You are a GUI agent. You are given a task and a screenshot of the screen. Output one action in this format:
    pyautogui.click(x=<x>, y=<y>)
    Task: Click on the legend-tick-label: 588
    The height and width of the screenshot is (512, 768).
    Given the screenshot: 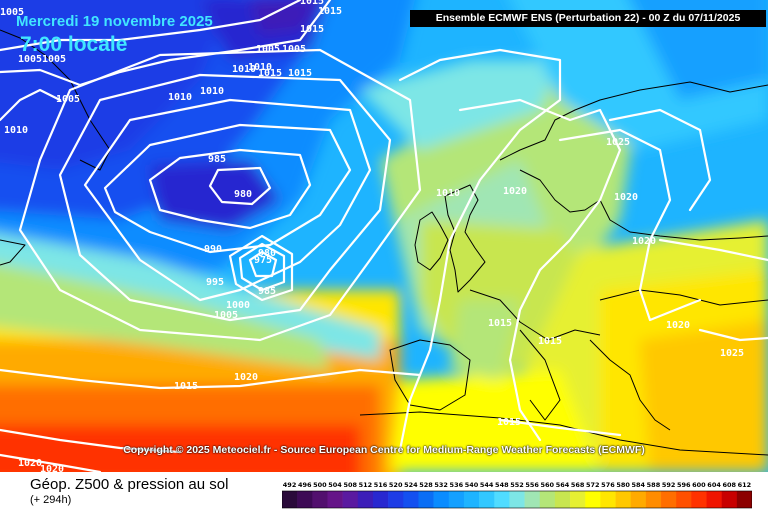 What is the action you would take?
    pyautogui.click(x=654, y=485)
    